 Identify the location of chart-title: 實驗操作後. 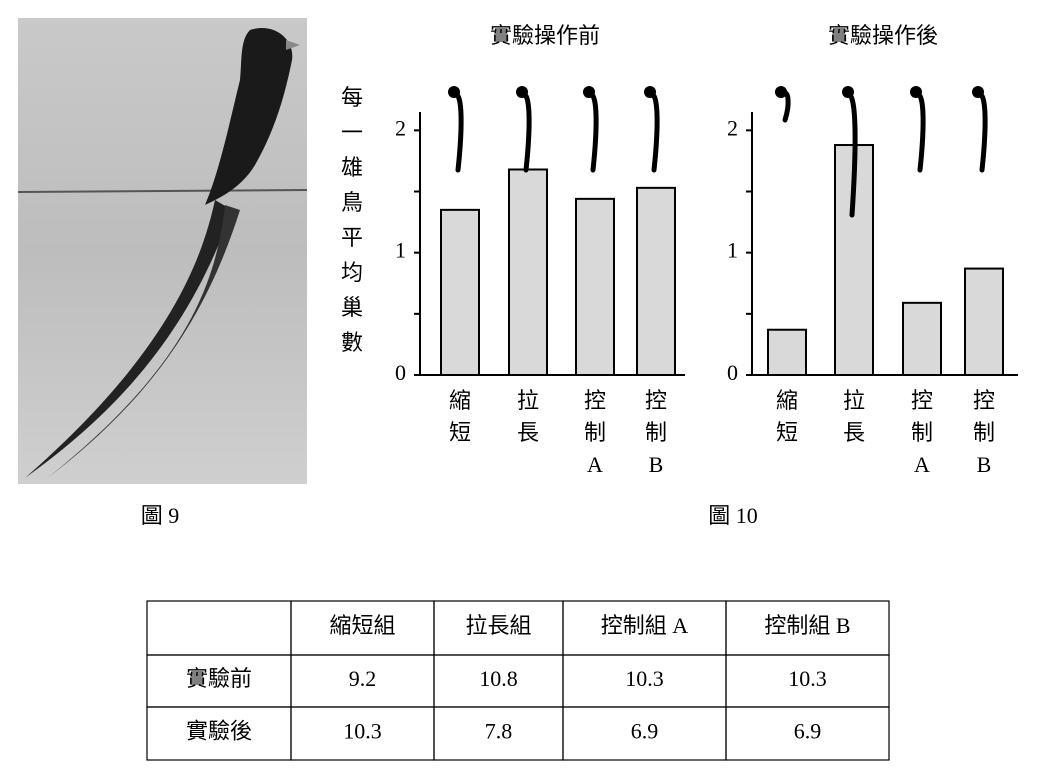
(883, 35).